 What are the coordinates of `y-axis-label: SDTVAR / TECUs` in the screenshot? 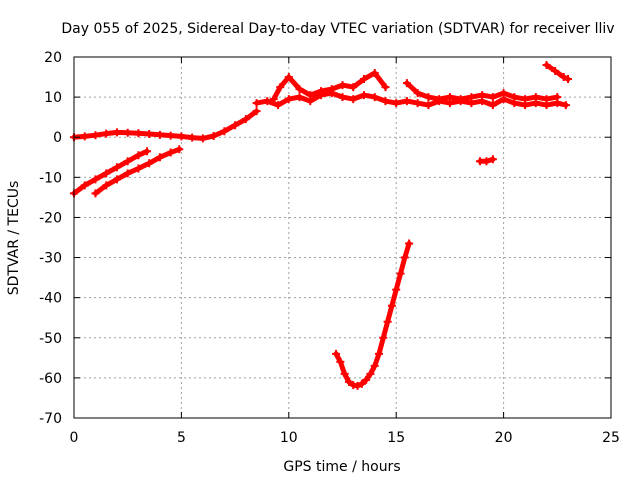 It's located at (14, 238).